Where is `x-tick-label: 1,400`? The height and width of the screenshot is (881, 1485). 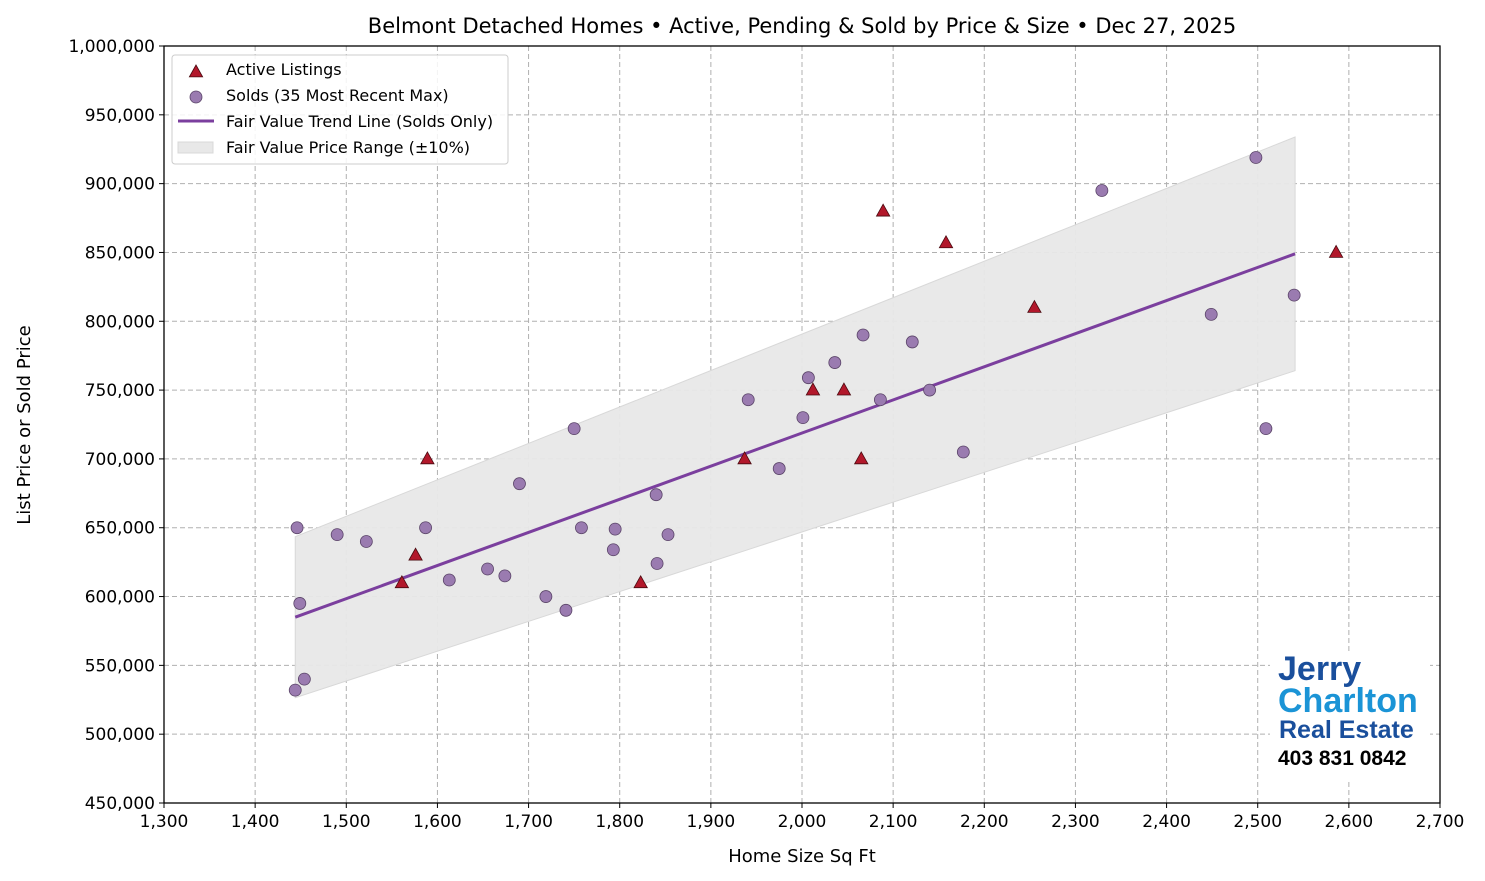 x-tick-label: 1,400 is located at coordinates (255, 822).